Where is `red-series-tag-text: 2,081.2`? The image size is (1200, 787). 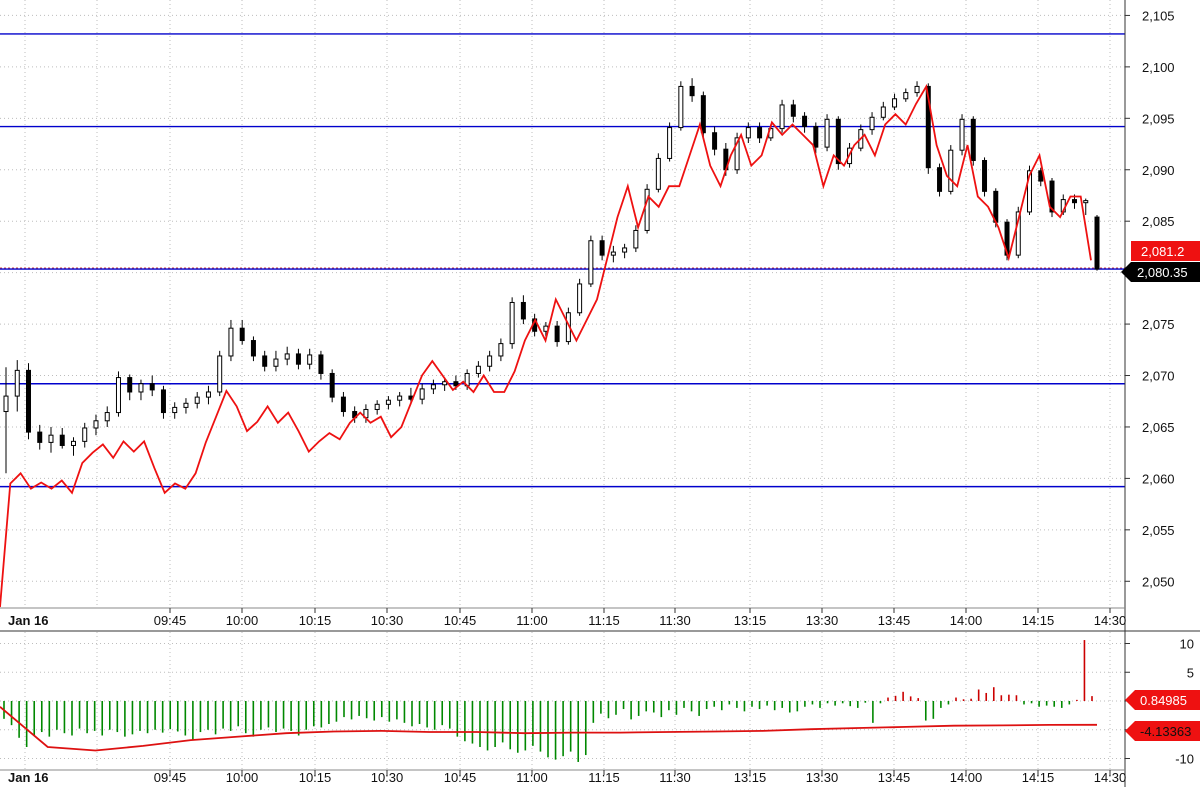
red-series-tag-text: 2,081.2 is located at coordinates (1162, 251).